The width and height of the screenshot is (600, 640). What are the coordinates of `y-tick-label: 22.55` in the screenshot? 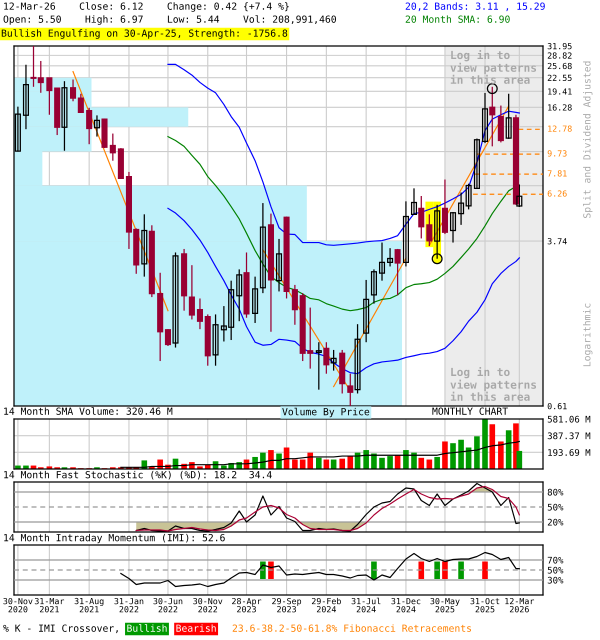 It's located at (560, 77).